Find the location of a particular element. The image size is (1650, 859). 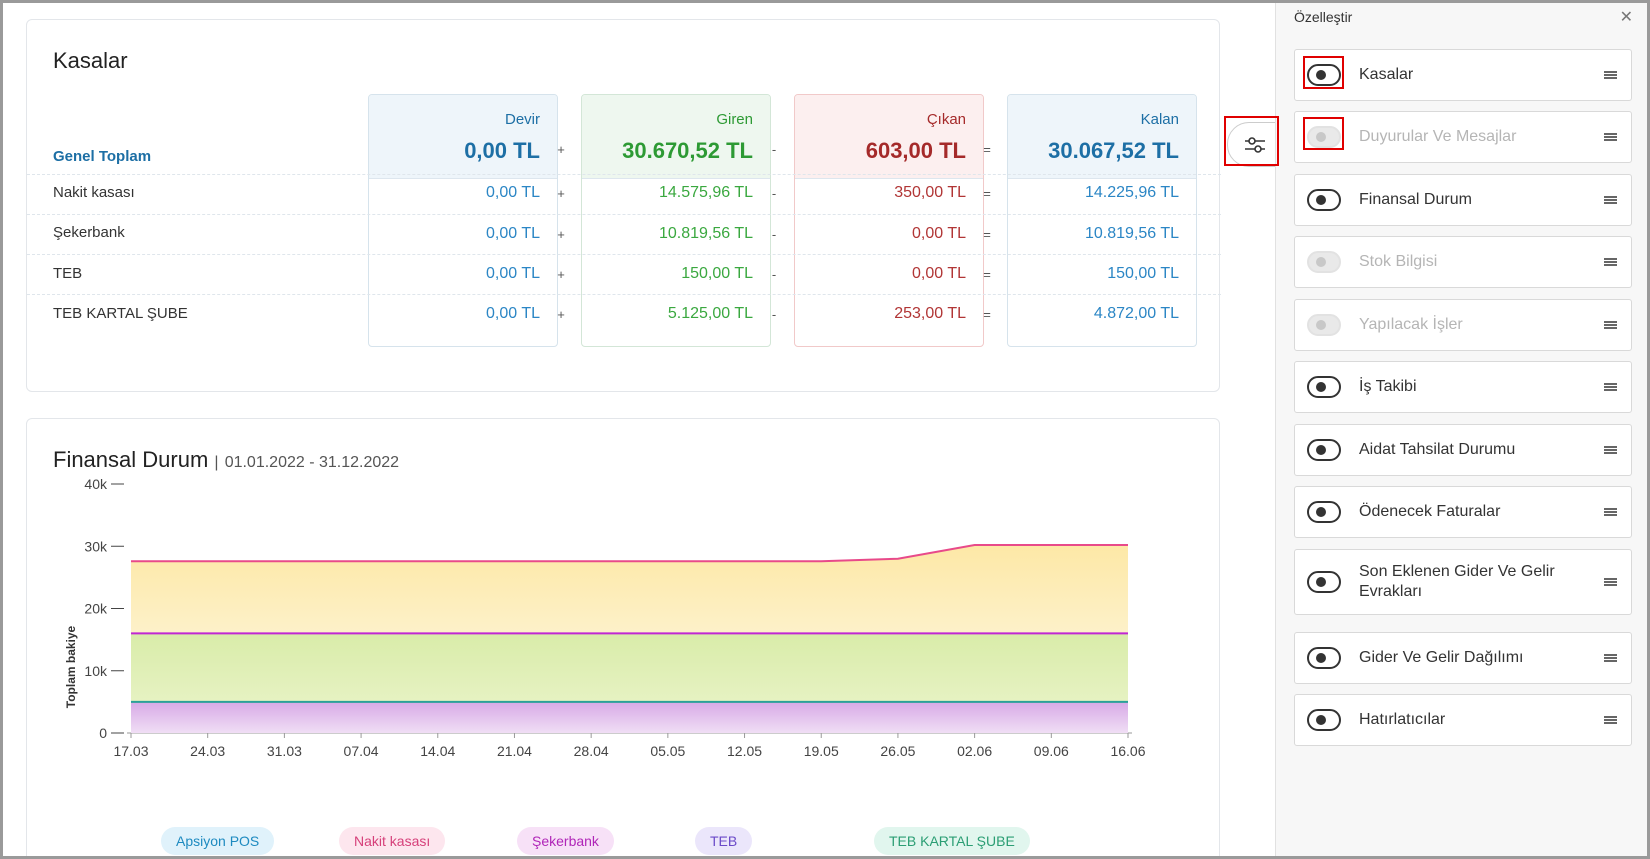

devir-total: 0,00 TL is located at coordinates (502, 150).